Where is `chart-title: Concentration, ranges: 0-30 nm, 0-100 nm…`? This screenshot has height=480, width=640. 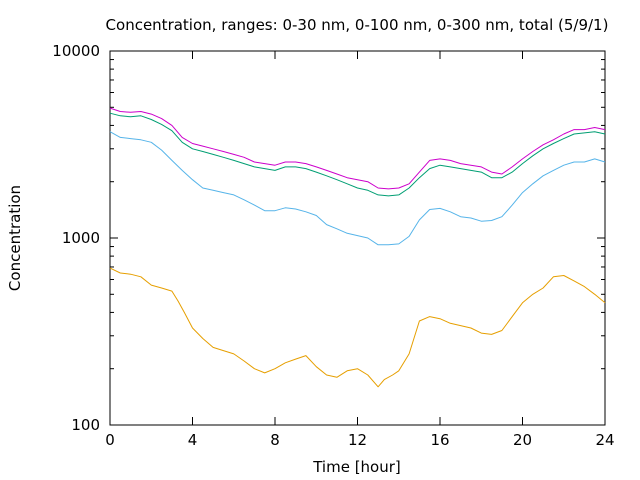 chart-title: Concentration, ranges: 0-30 nm, 0-100 nm… is located at coordinates (357, 25).